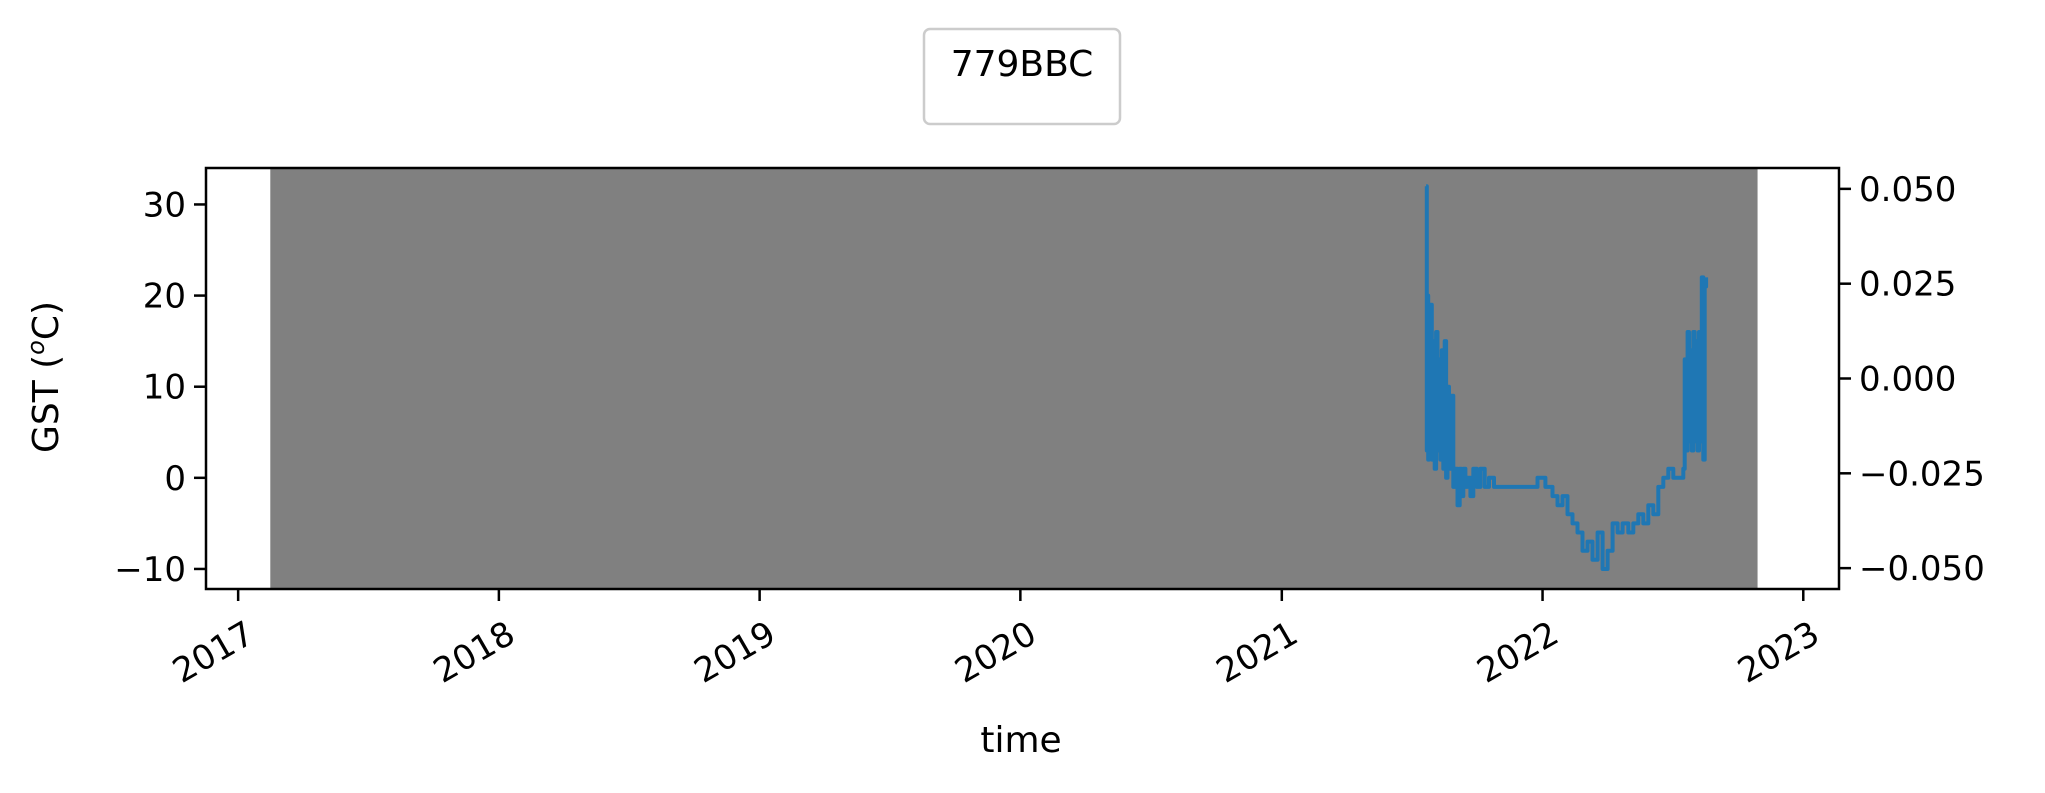 Image resolution: width=2045 pixels, height=793 pixels. I want to click on y-axis-left: −10 0 10 20 30, so click(160, 387).